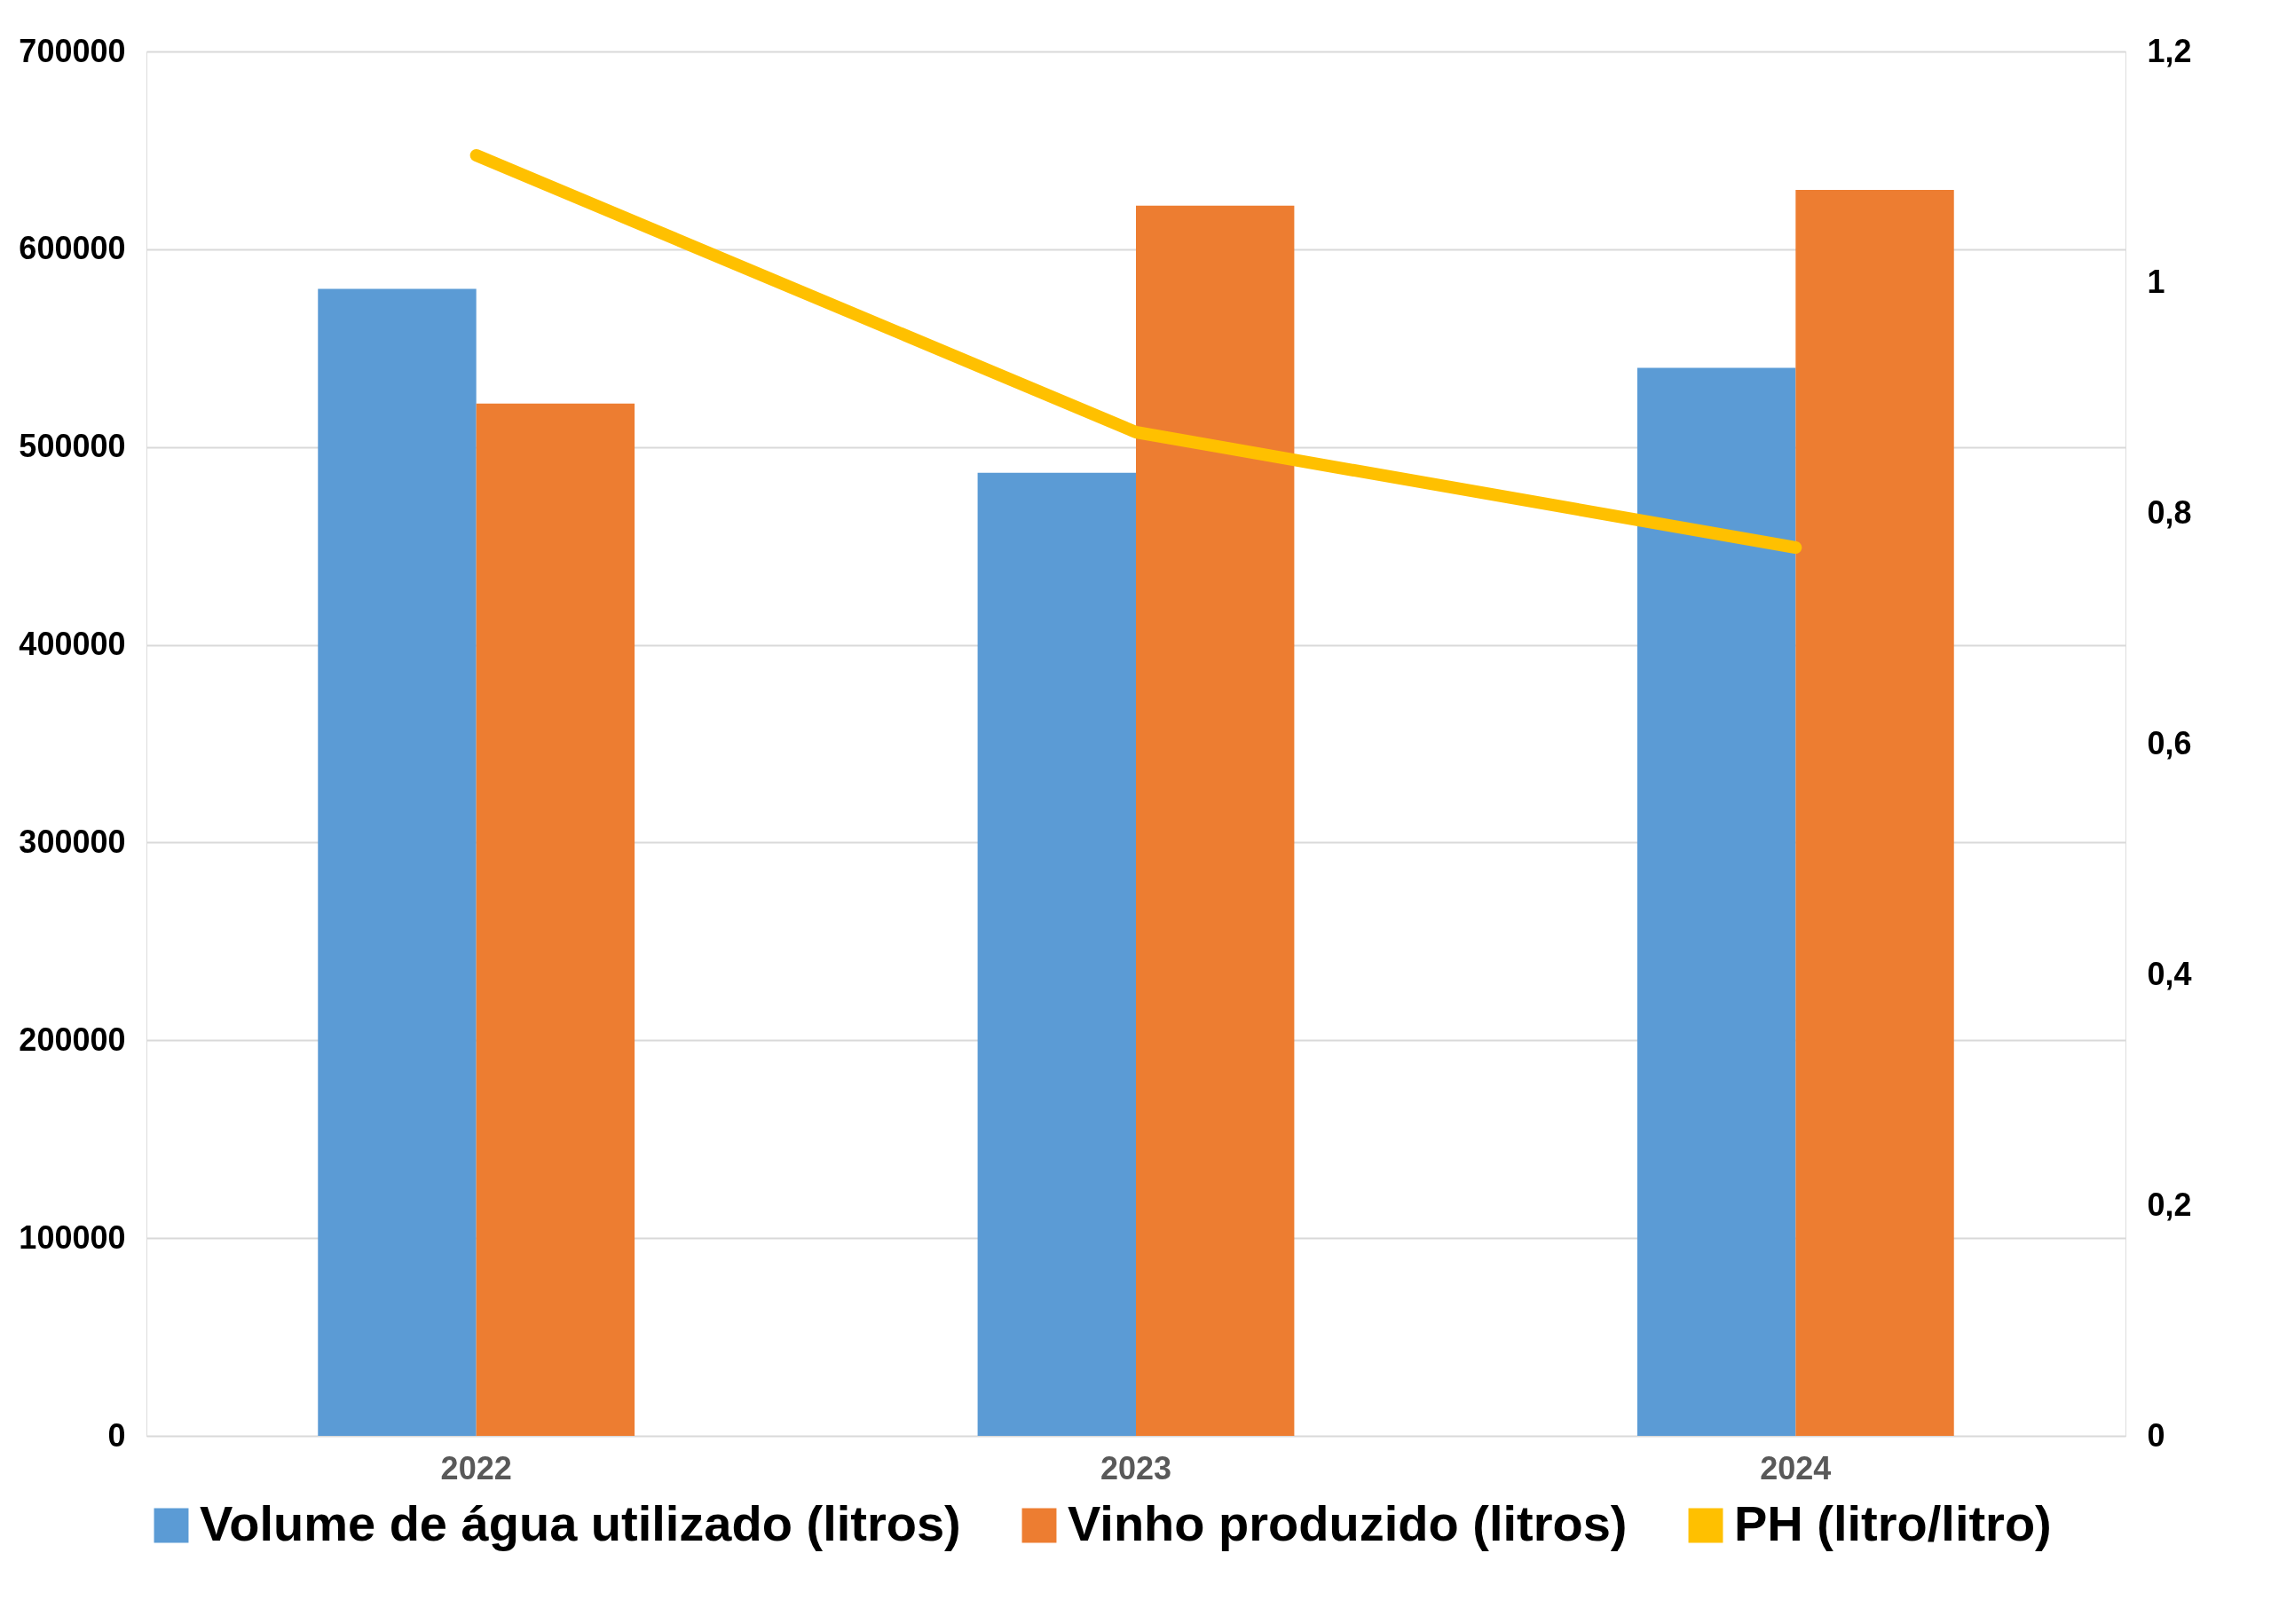 The height and width of the screenshot is (1624, 2271). Describe the element at coordinates (580, 1523) in the screenshot. I see `legend-label: Volume de água utilizado (litros)` at that location.